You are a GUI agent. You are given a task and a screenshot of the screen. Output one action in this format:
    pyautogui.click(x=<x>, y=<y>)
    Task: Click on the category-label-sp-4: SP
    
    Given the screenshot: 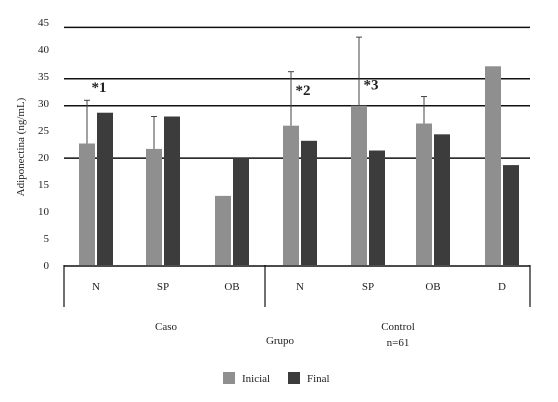 What is the action you would take?
    pyautogui.click(x=368, y=287)
    